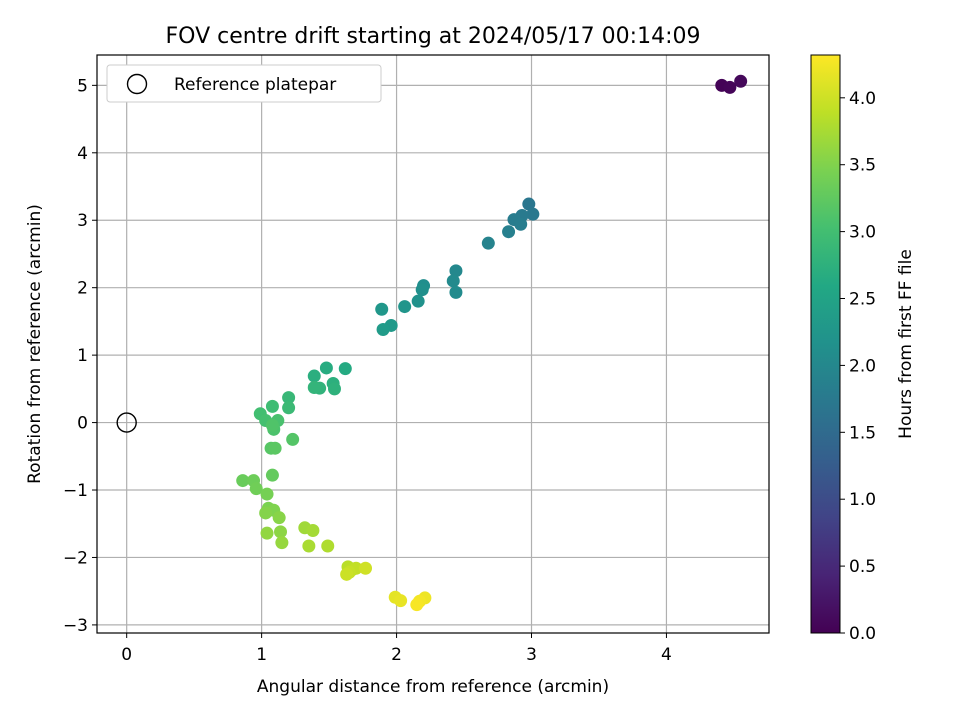 The height and width of the screenshot is (720, 960). I want to click on colorbar-tick-label: 3.5, so click(862, 166).